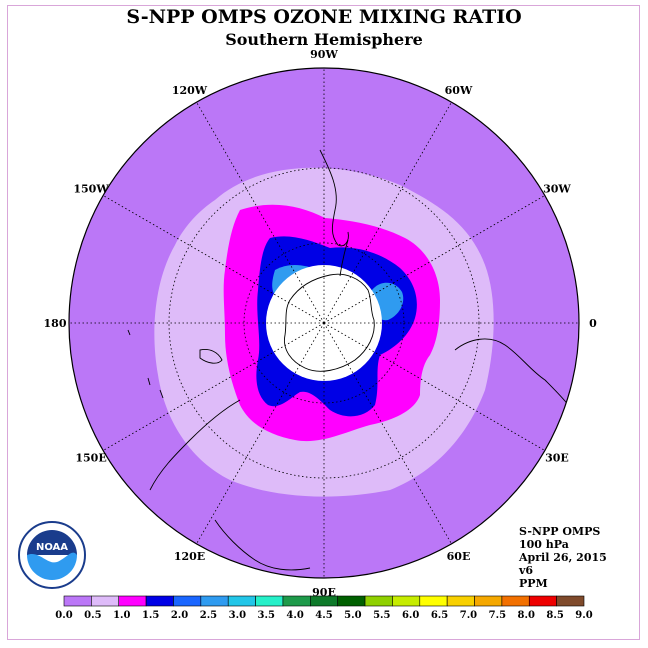 Image resolution: width=648 pixels, height=648 pixels. Describe the element at coordinates (189, 556) in the screenshot. I see `longitude-label: 120E` at that location.